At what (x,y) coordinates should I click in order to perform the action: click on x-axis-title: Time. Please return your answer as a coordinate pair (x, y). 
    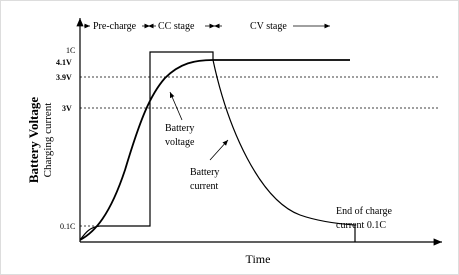
    Looking at the image, I should click on (258, 259).